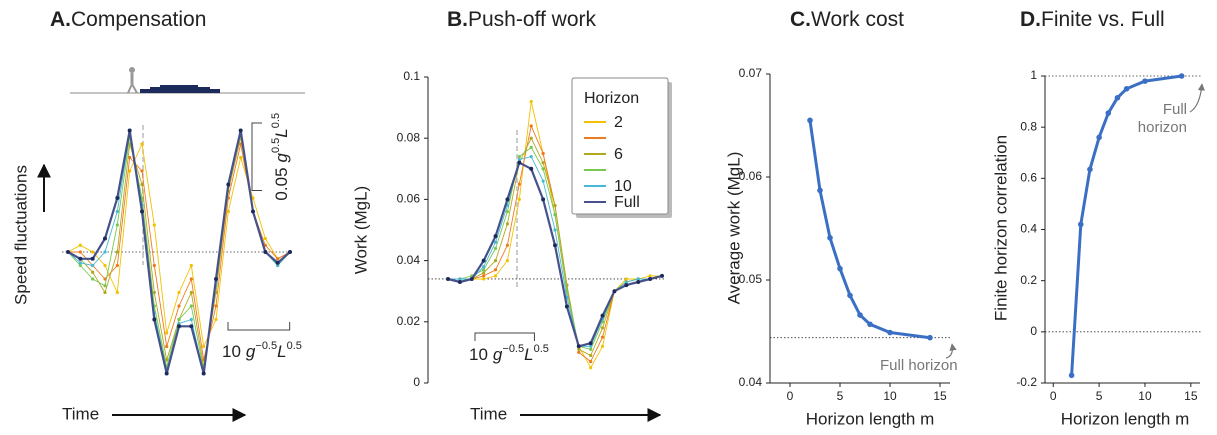  What do you see at coordinates (627, 202) in the screenshot?
I see `legend-label: Full` at bounding box center [627, 202].